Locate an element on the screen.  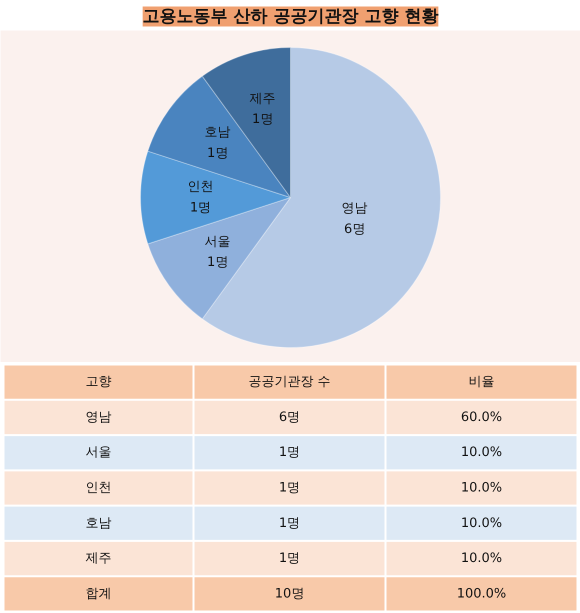
text: 제주 is located at coordinates (99, 558).